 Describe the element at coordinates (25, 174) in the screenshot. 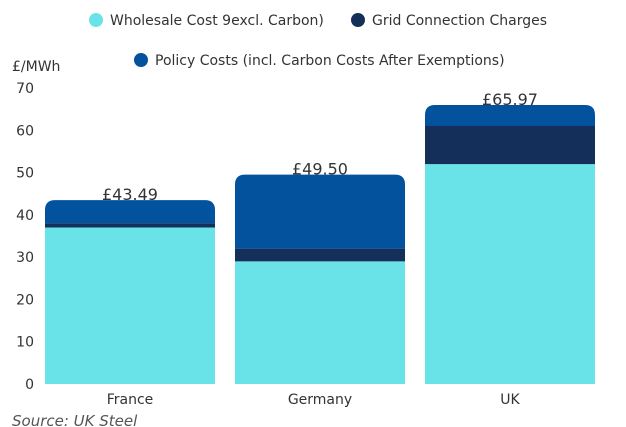

I see `y-tick-label: 50` at that location.